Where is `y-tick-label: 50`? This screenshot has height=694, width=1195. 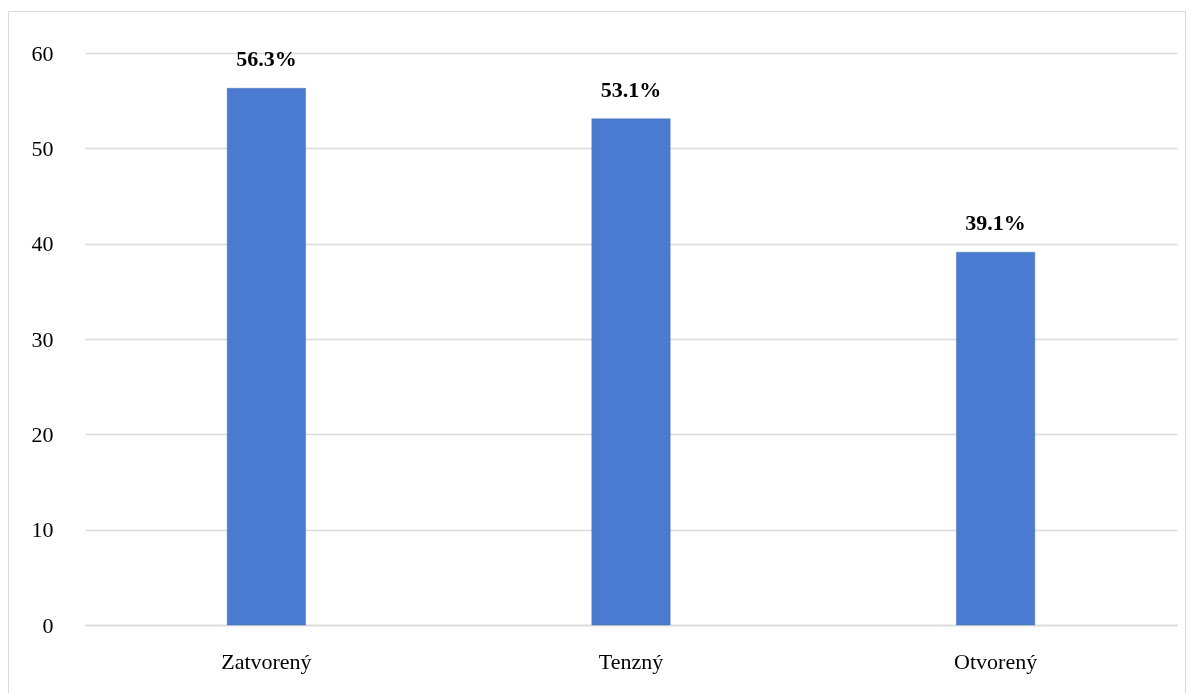 y-tick-label: 50 is located at coordinates (42, 148).